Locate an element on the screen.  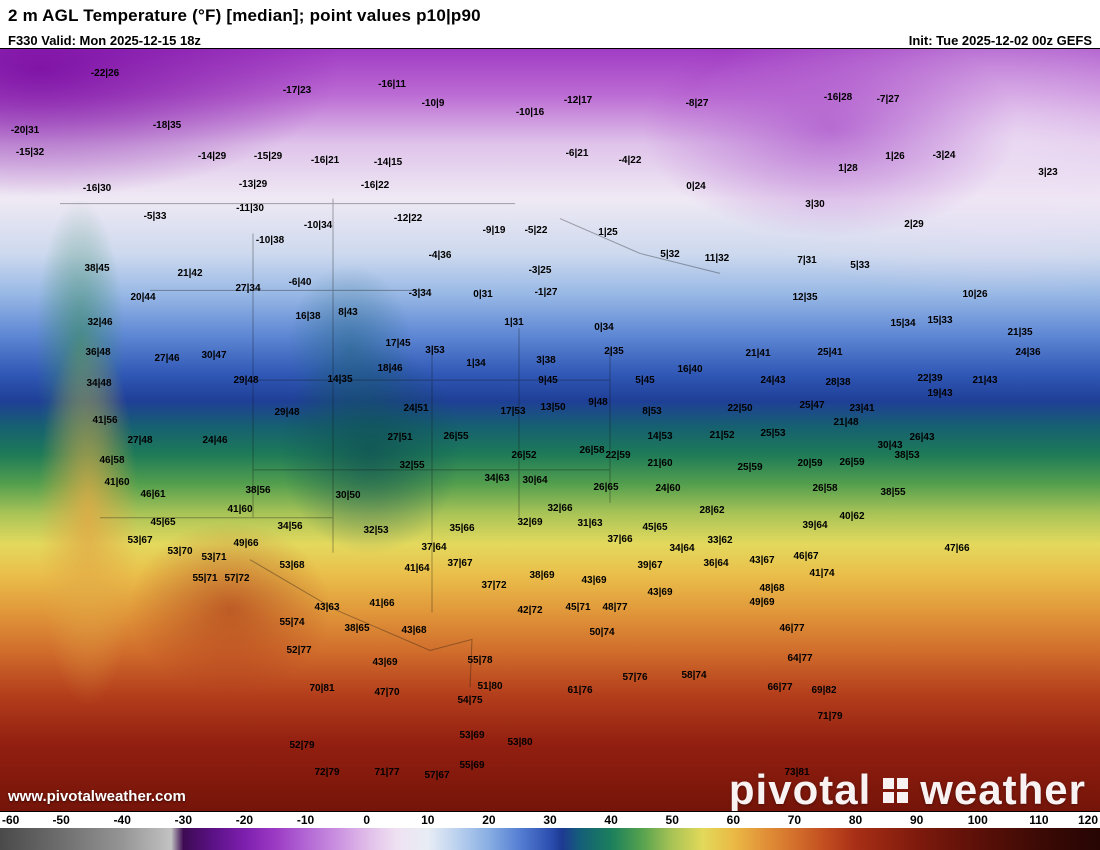
point-value: 57|72 is located at coordinates (237, 578).